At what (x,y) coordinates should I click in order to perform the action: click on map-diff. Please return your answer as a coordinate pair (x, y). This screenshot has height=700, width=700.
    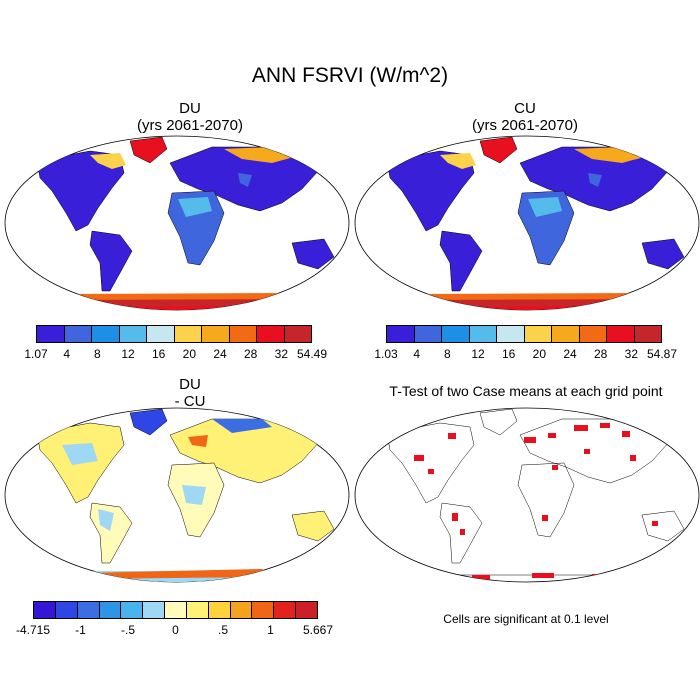
    Looking at the image, I should click on (177, 495).